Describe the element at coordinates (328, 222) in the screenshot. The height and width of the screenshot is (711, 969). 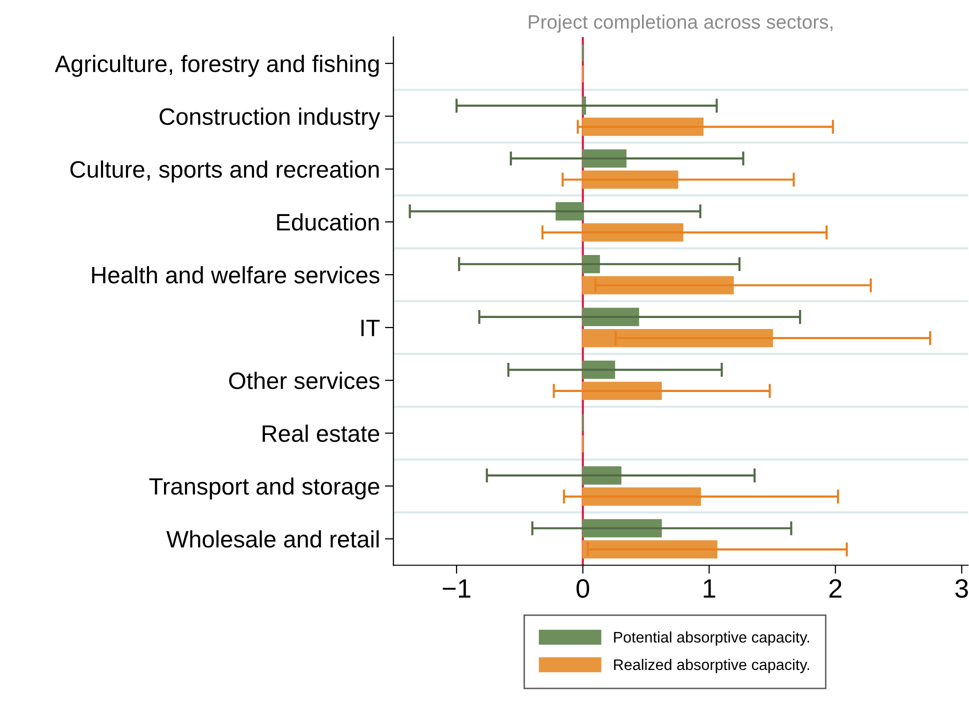
I see `y-tick-label: Education` at that location.